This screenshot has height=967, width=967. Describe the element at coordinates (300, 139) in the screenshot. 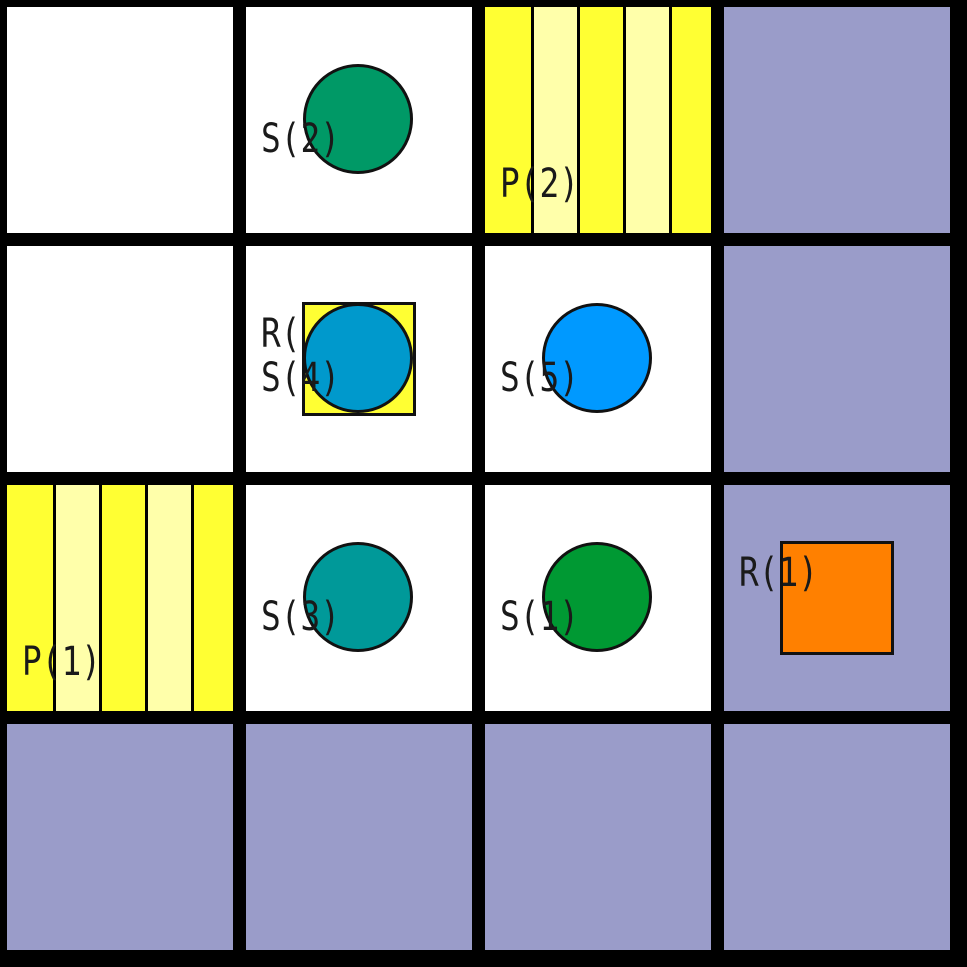

I see `shelf-label: S(2)` at that location.